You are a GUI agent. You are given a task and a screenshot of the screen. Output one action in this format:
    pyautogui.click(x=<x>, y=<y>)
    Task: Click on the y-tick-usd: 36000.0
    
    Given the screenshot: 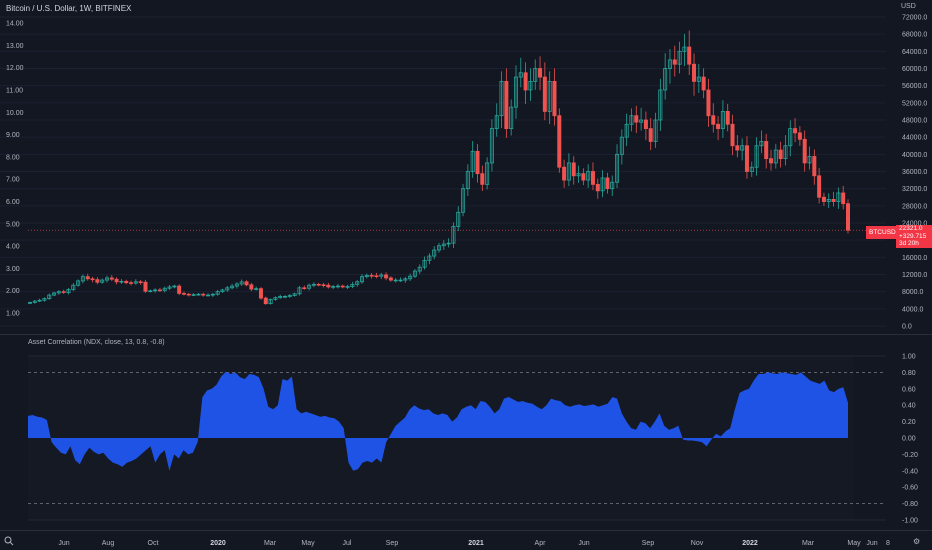 What is the action you would take?
    pyautogui.click(x=914, y=172)
    